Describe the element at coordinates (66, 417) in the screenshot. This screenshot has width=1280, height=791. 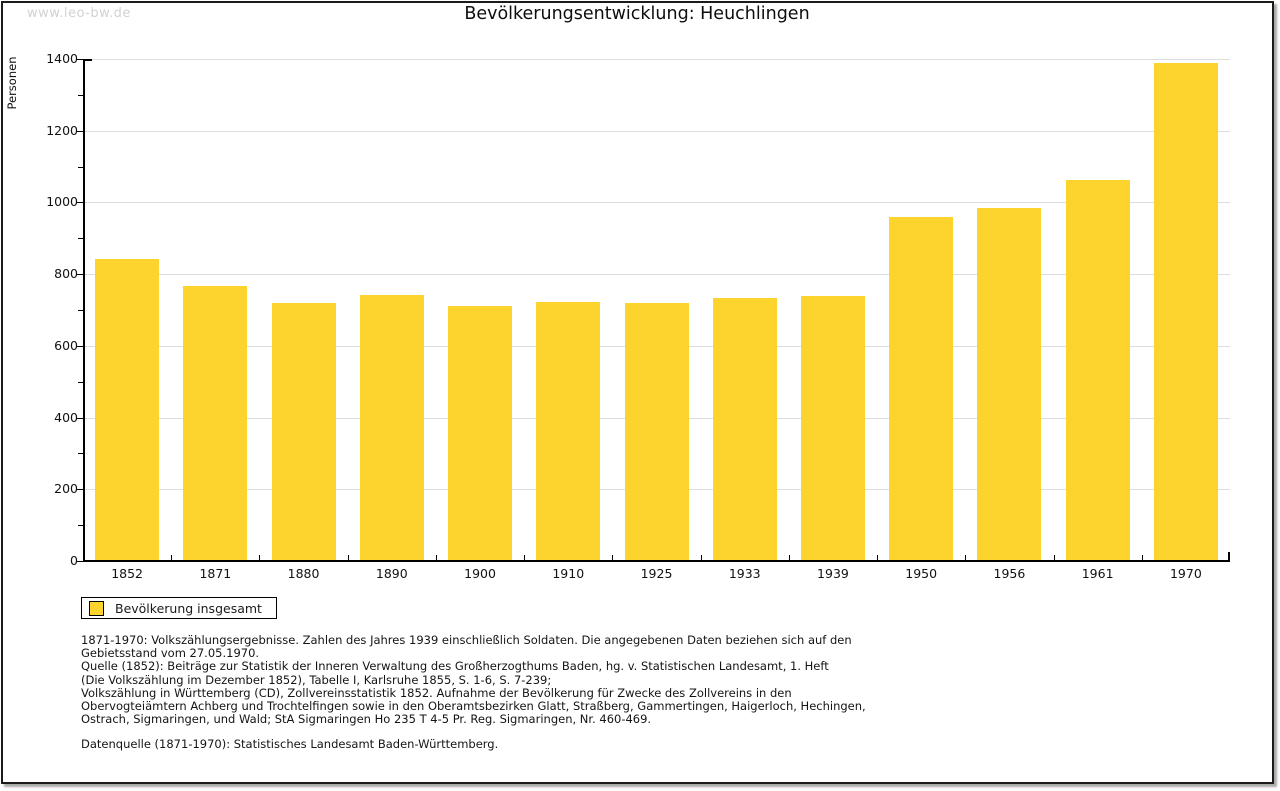
I see `y-tick-label: 400` at that location.